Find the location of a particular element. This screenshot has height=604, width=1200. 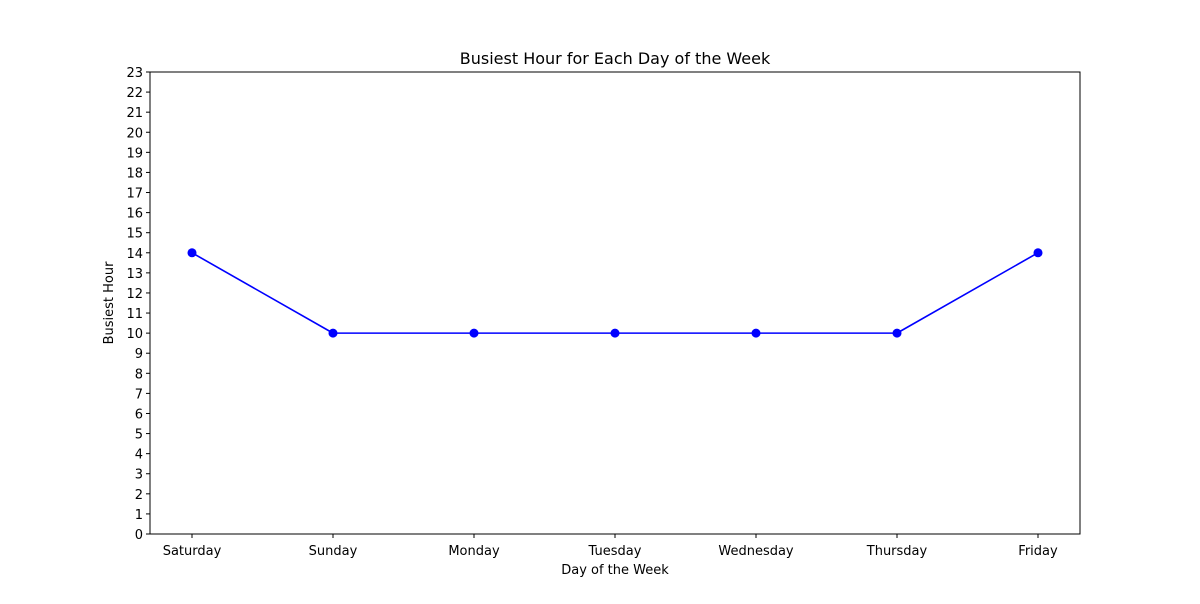

y-tick-label: 5 is located at coordinates (139, 435).